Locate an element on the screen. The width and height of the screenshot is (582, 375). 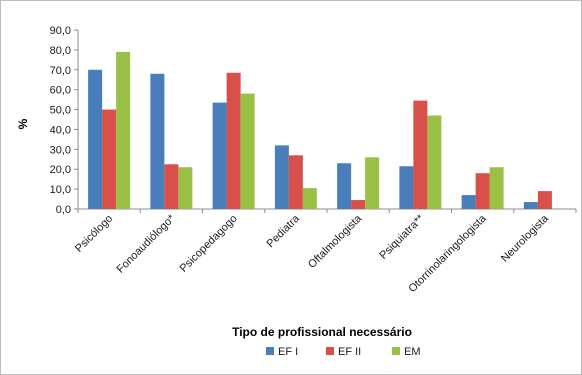
x-category-label: Neurologista is located at coordinates (525, 238).